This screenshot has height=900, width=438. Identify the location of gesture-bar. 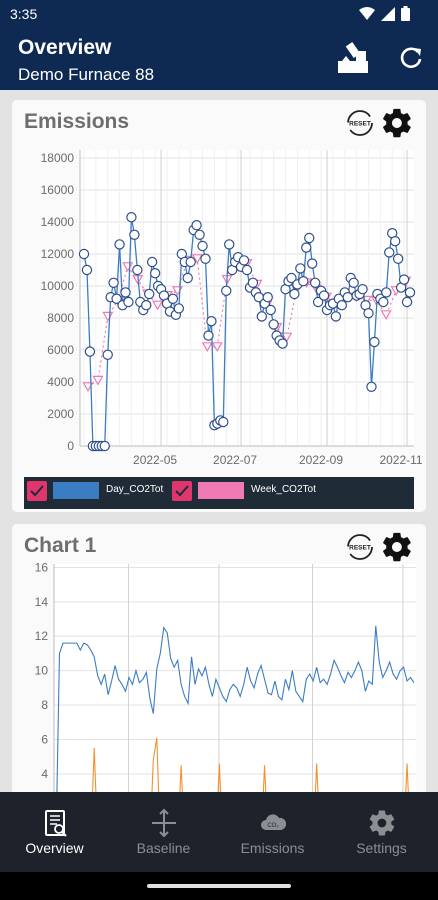
(219, 886).